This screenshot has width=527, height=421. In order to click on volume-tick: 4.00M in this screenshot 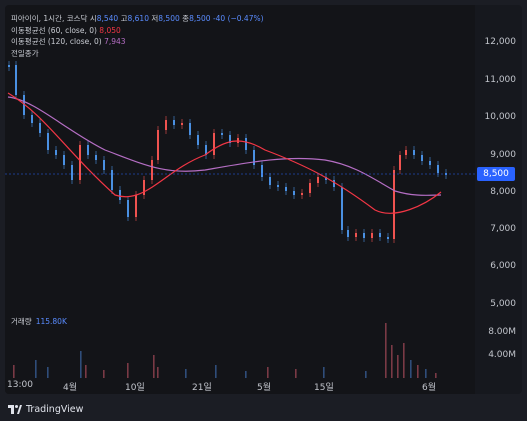, I will do `click(502, 355)`.